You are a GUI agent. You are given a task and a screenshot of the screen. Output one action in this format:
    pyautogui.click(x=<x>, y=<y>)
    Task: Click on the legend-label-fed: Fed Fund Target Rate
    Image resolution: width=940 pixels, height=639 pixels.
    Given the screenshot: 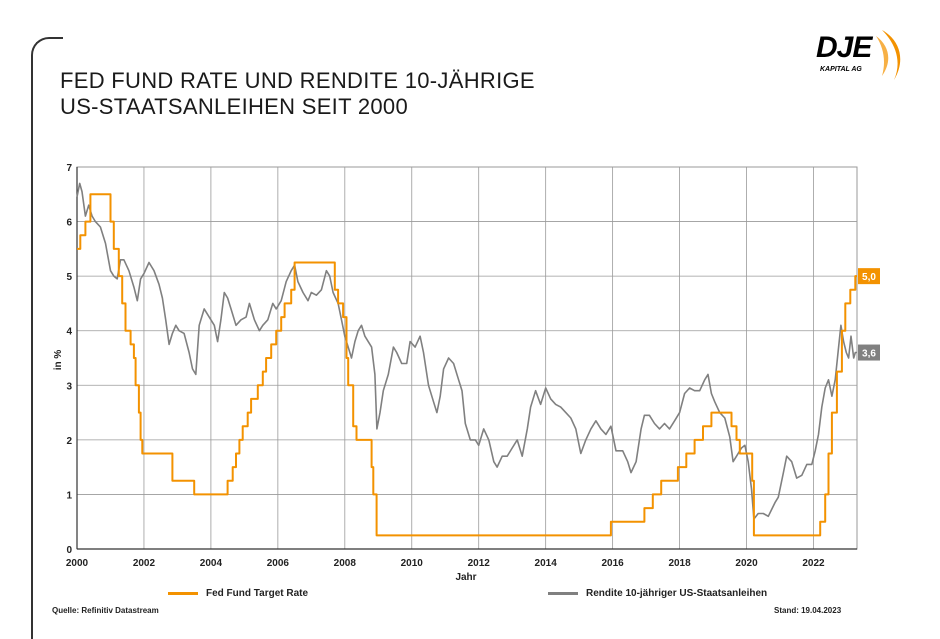 What is the action you would take?
    pyautogui.click(x=257, y=593)
    